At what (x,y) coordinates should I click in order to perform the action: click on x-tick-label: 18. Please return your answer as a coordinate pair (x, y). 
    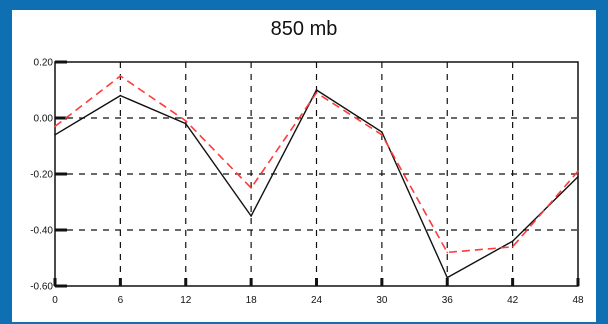
    Looking at the image, I should click on (252, 300).